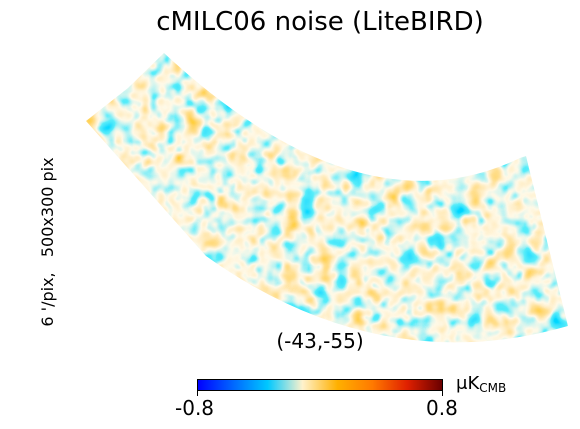 The width and height of the screenshot is (580, 429). What do you see at coordinates (320, 22) in the screenshot?
I see `map-title: cMILC06 noise (LiteBIRD)` at bounding box center [320, 22].